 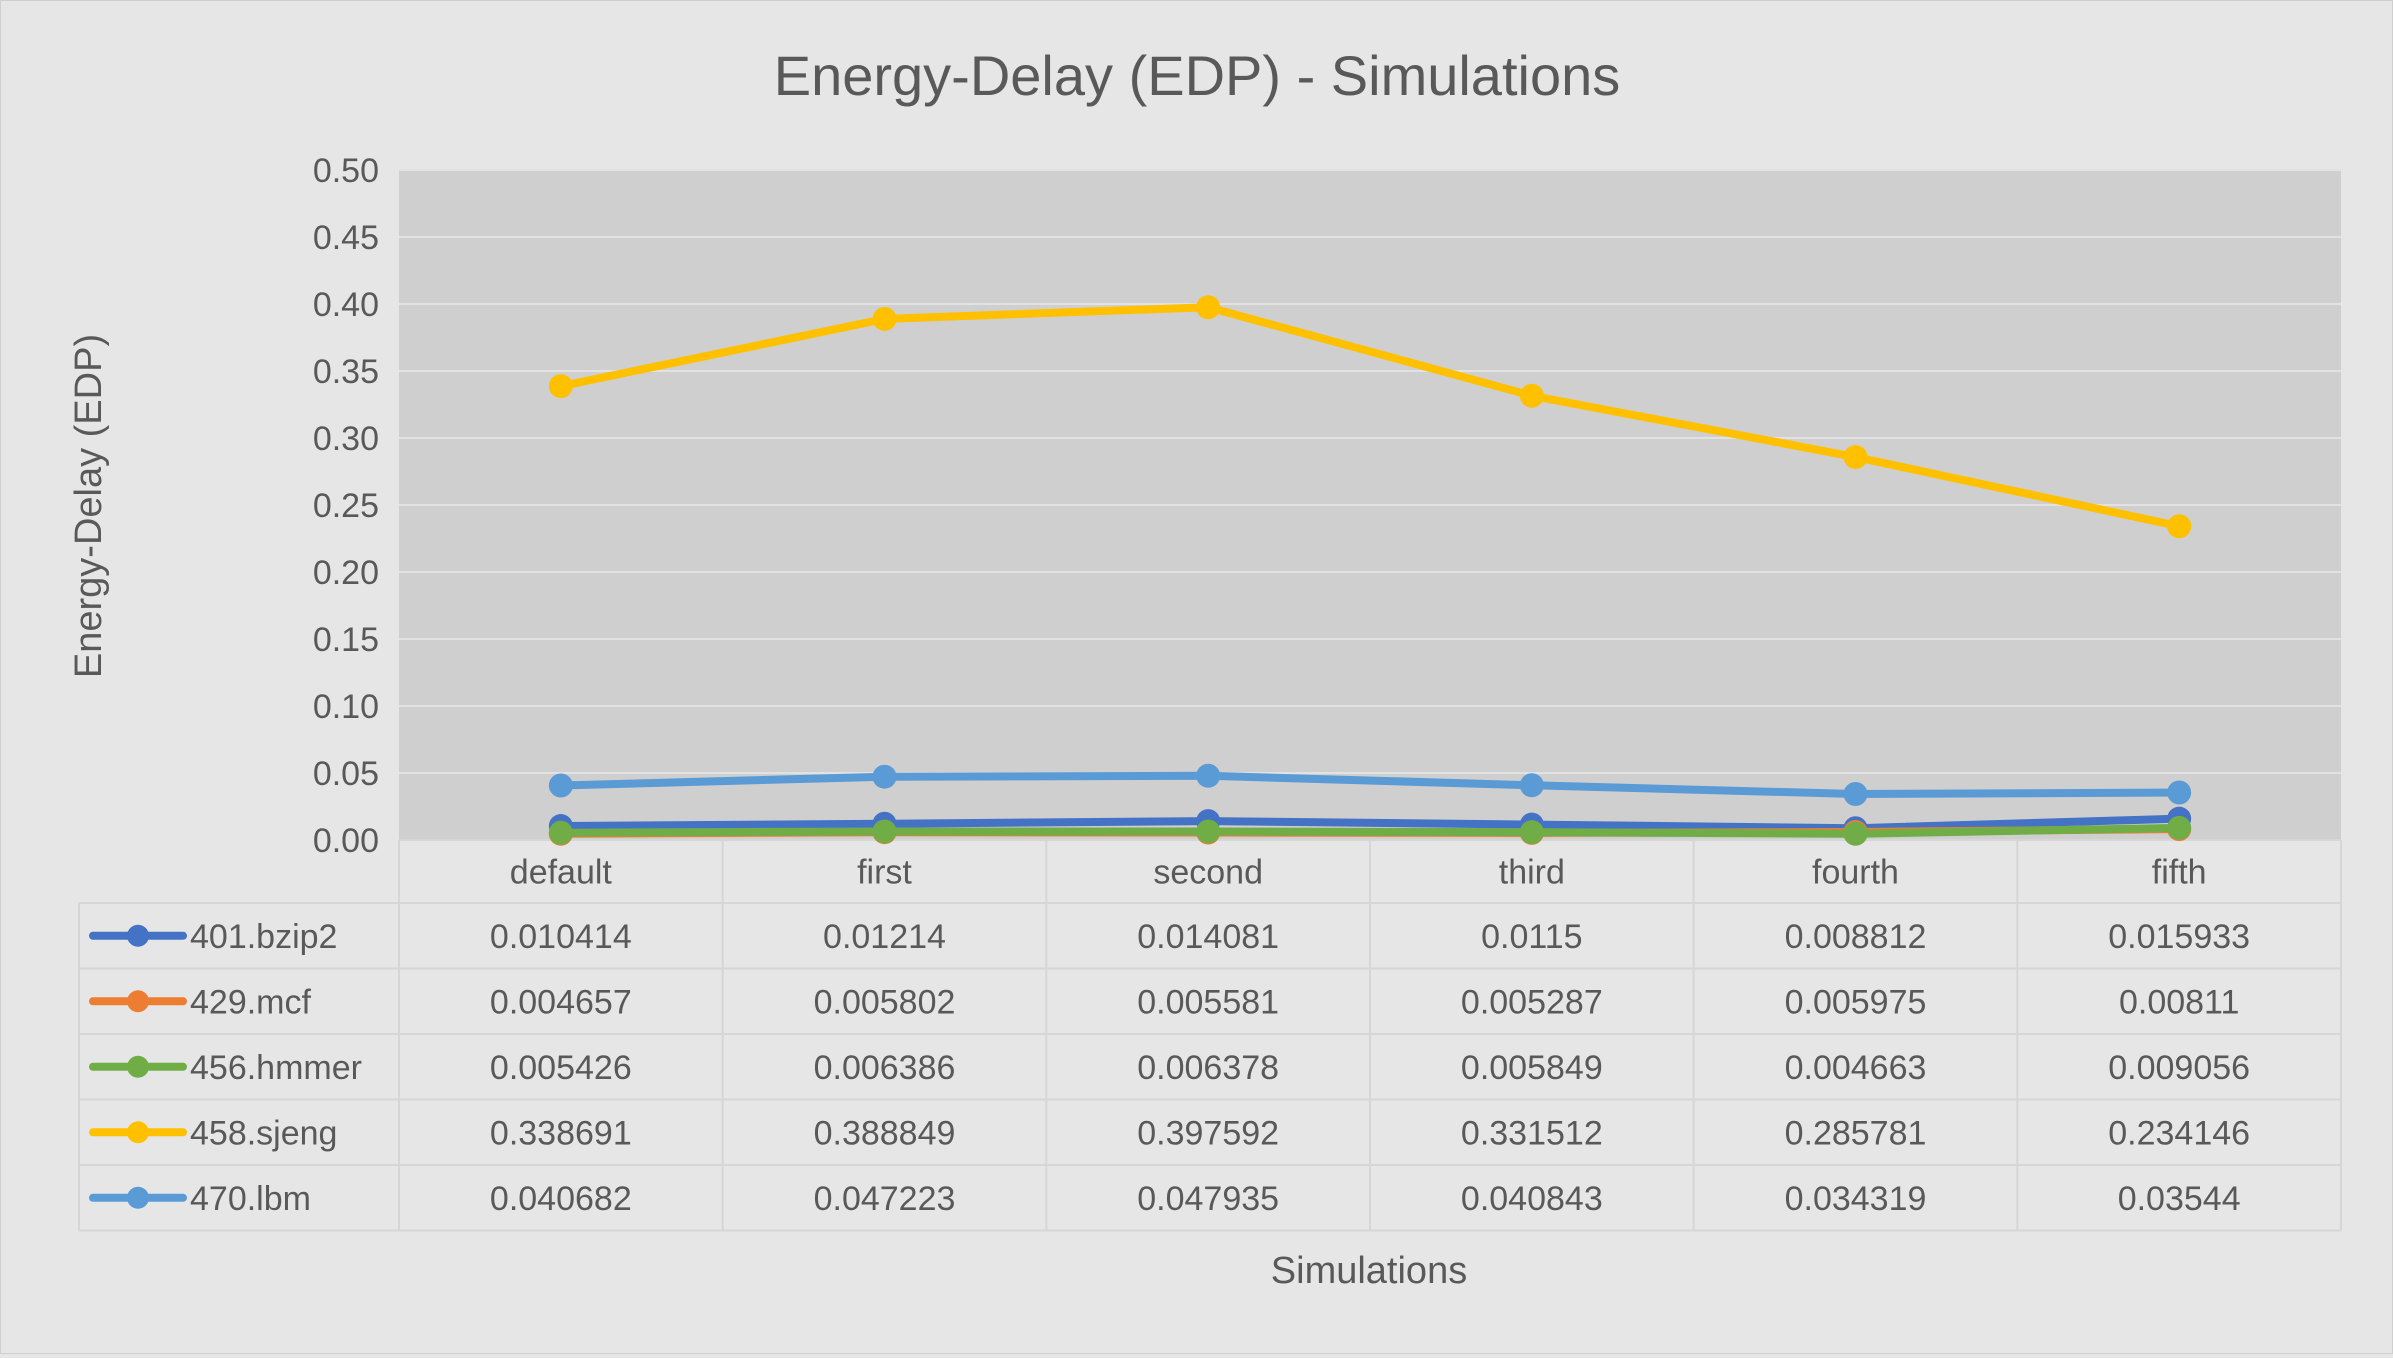 What do you see at coordinates (1855, 873) in the screenshot?
I see `x-tick-label: fourth` at bounding box center [1855, 873].